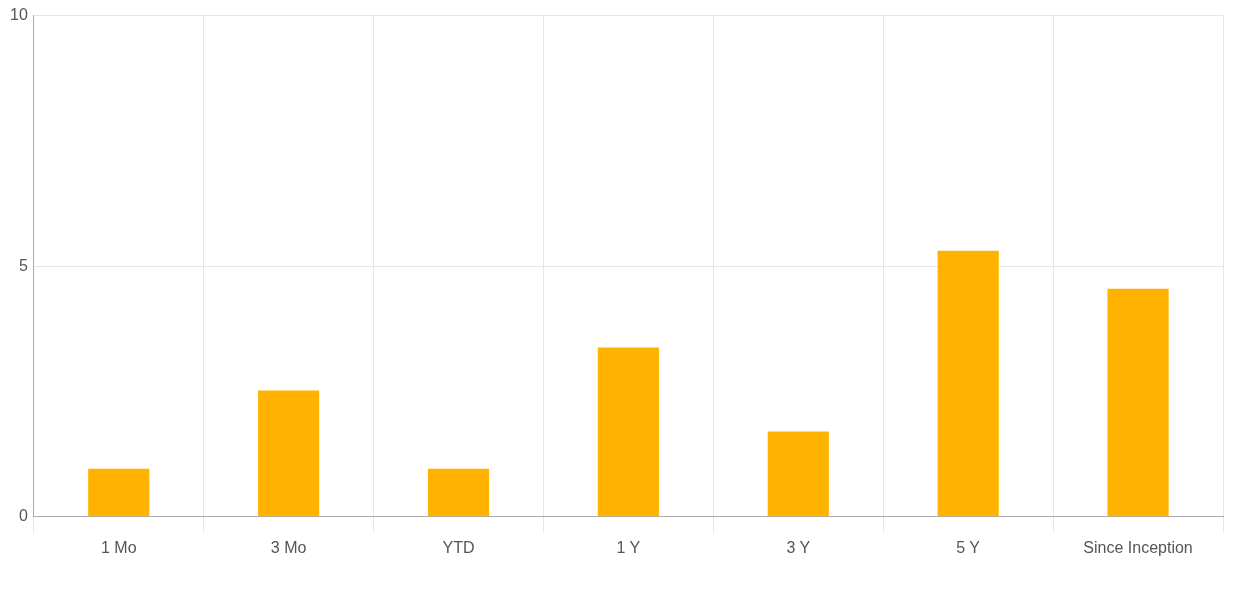 The height and width of the screenshot is (592, 1245). What do you see at coordinates (288, 547) in the screenshot?
I see `x-tick-label: 3 Mo` at bounding box center [288, 547].